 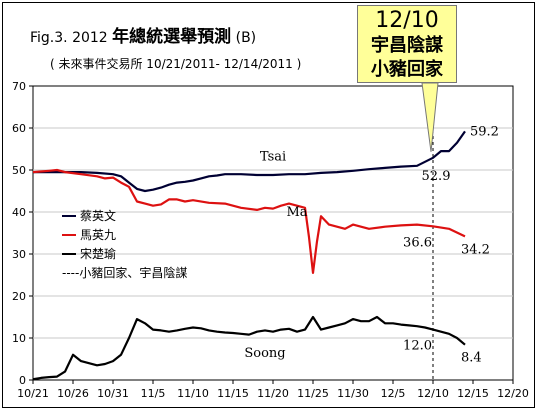 I want to click on y-tick-label: 70, so click(x=19, y=86).